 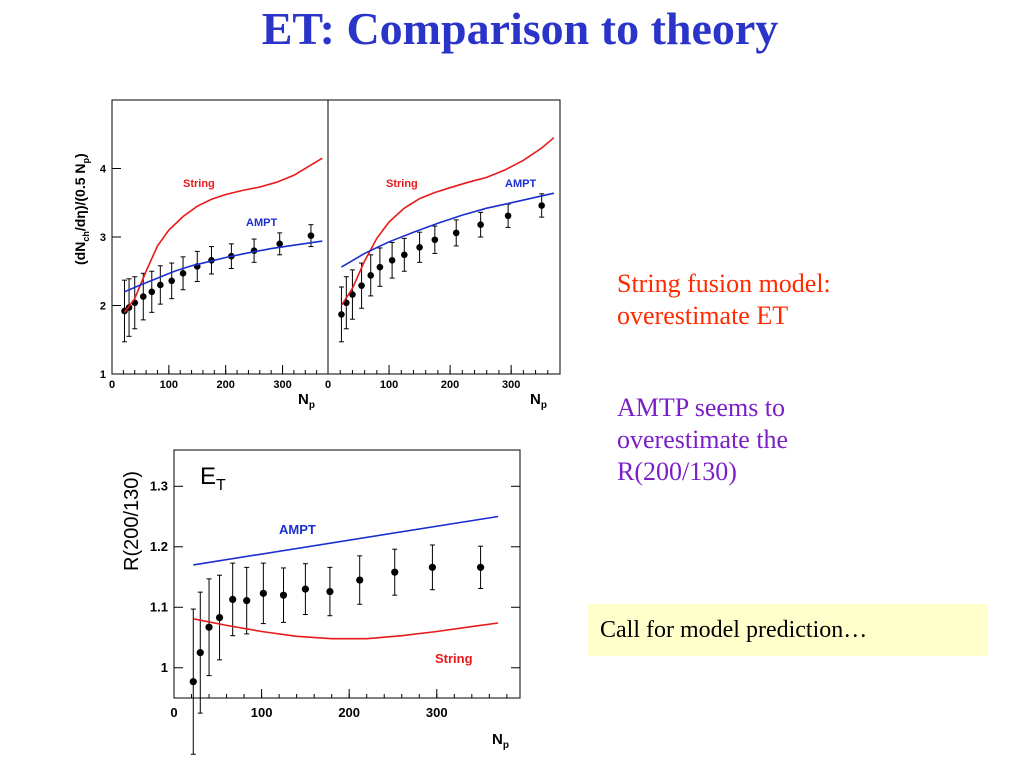 What do you see at coordinates (724, 300) in the screenshot?
I see `note-string-fusion: String fusion model: overestimate ET` at bounding box center [724, 300].